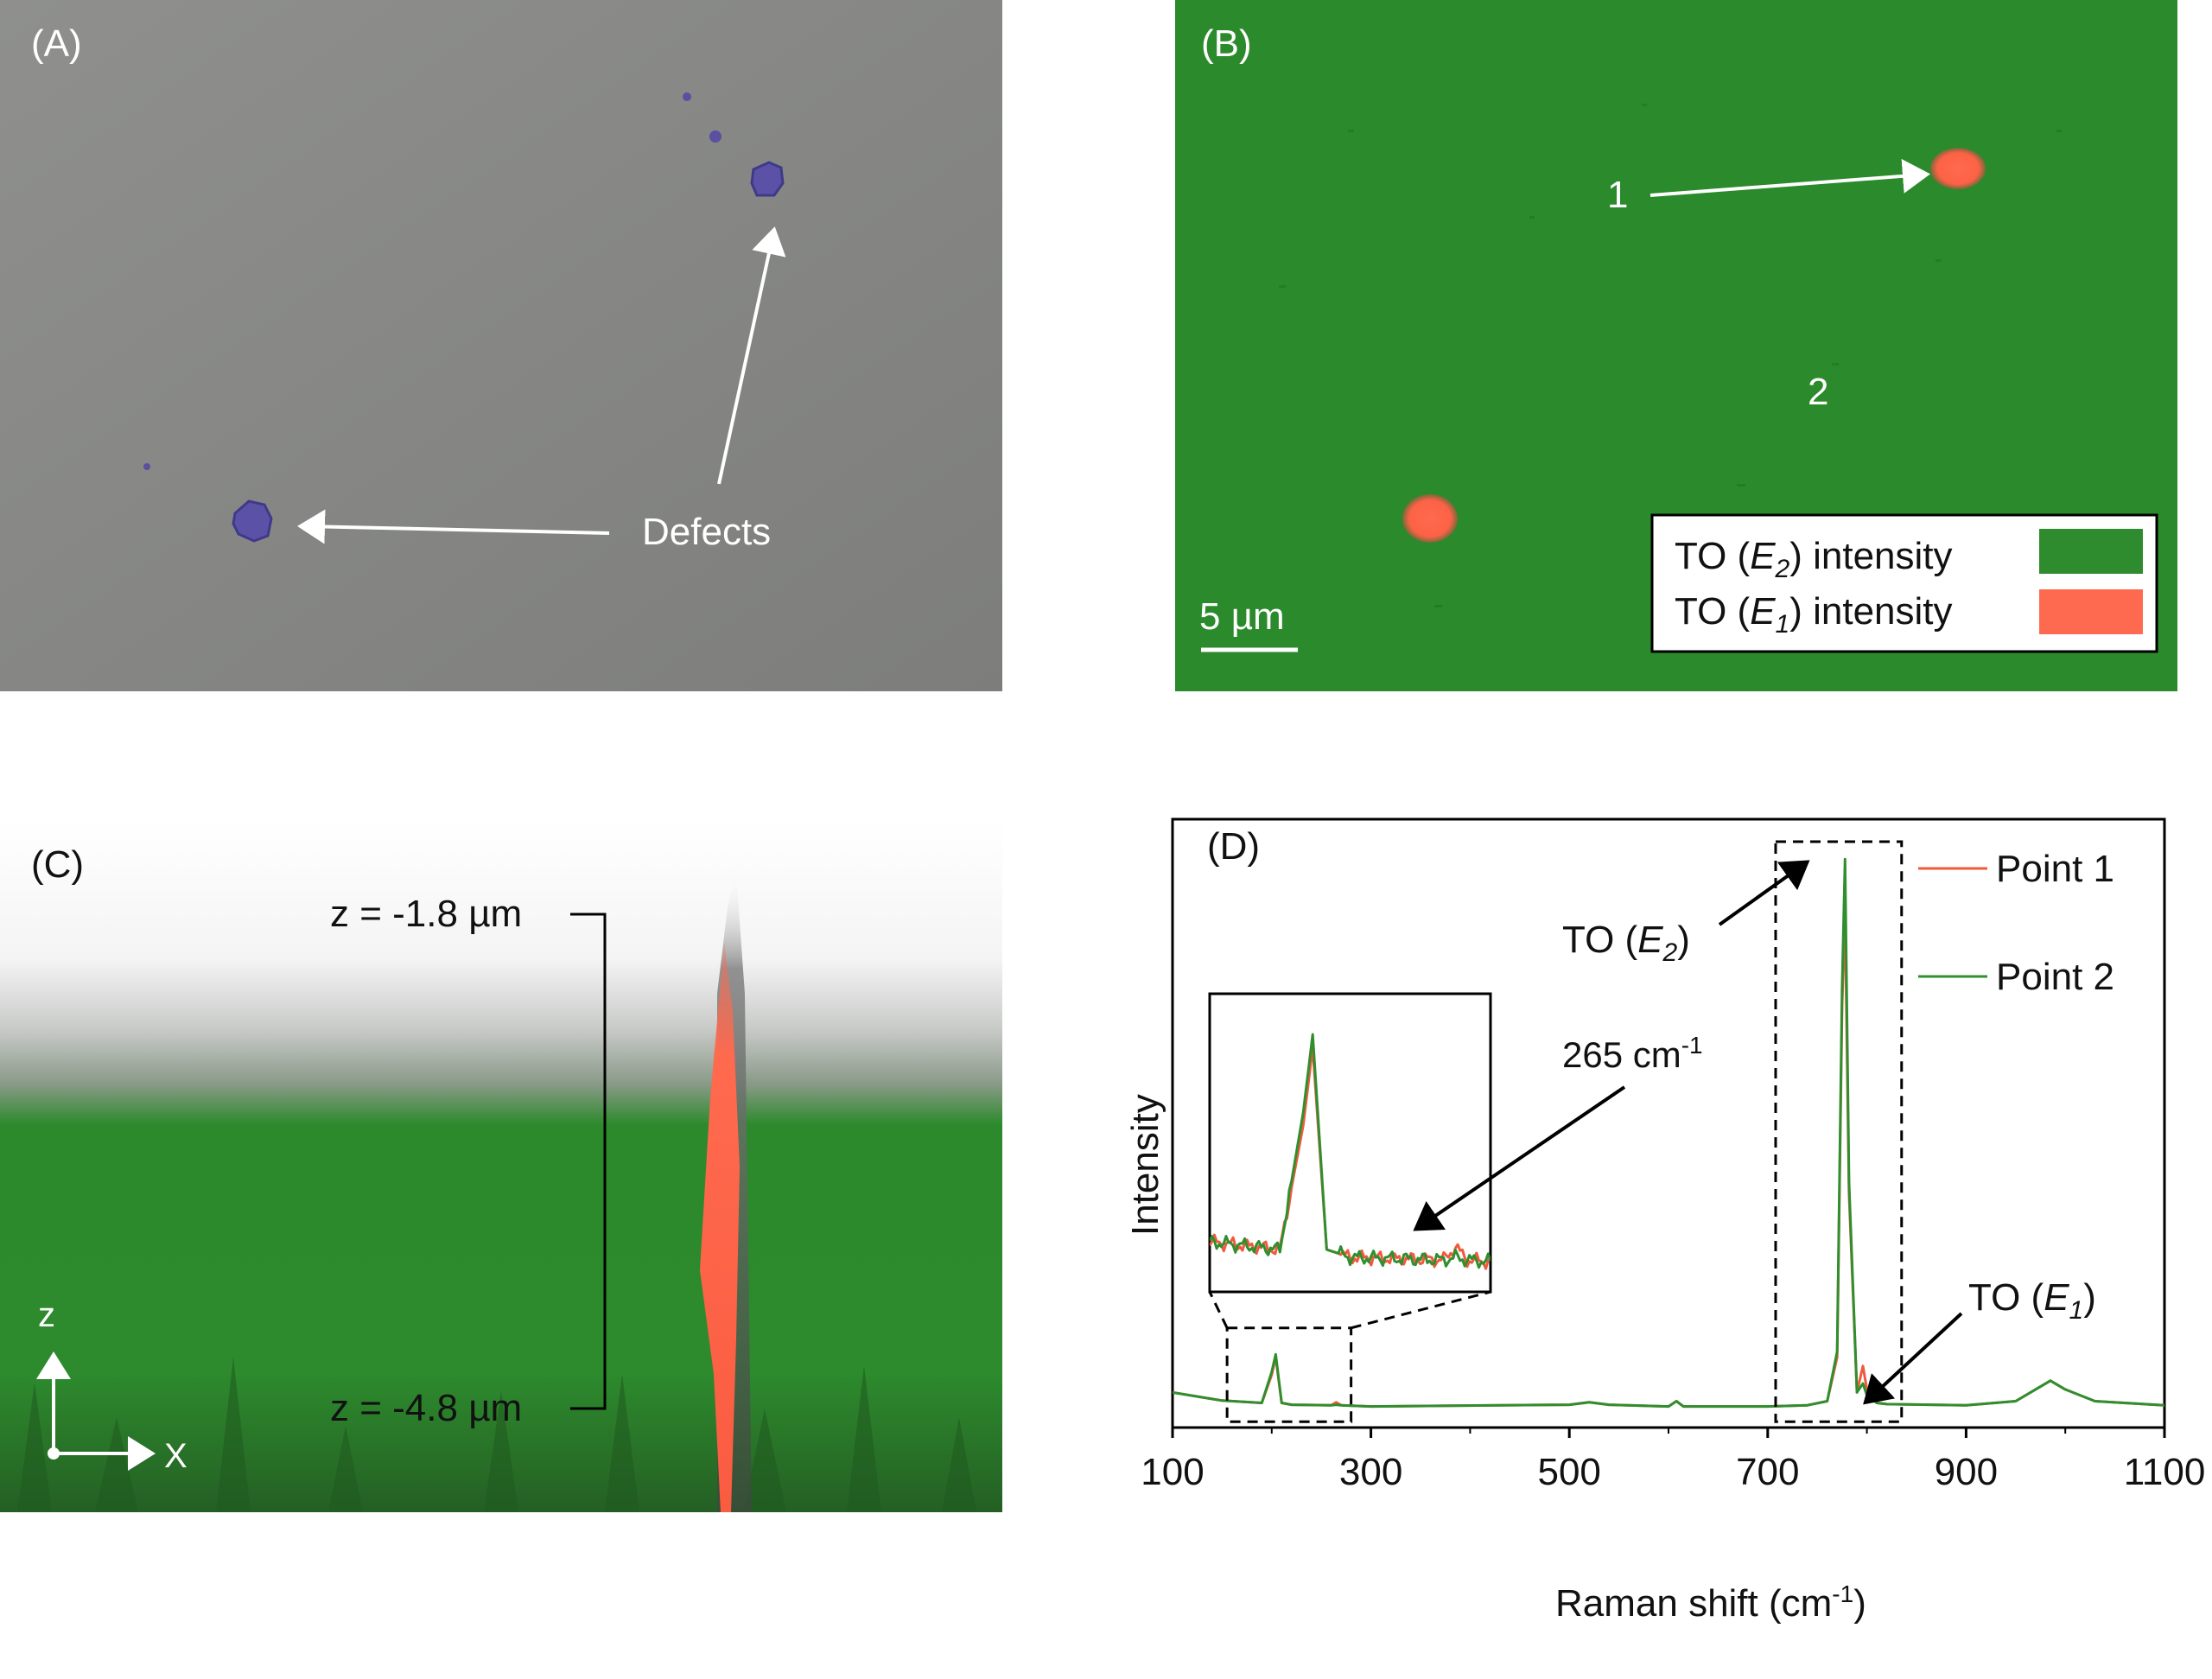  Describe the element at coordinates (2055, 977) in the screenshot. I see `legend-point-2-label: Point 2` at that location.